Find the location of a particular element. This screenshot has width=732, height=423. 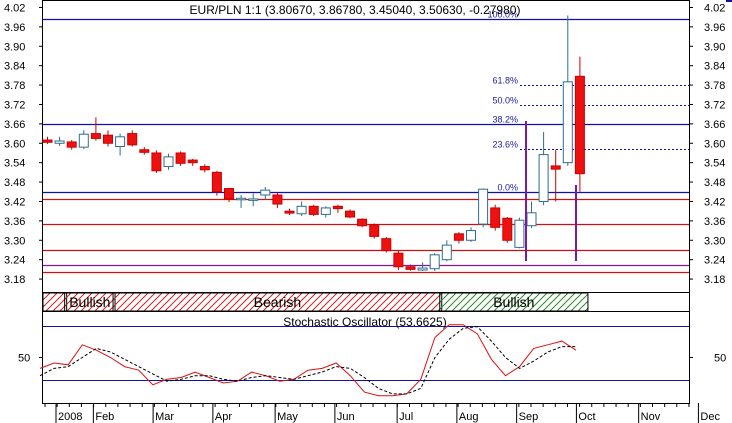

x-tick-label: Sep is located at coordinates (529, 417).